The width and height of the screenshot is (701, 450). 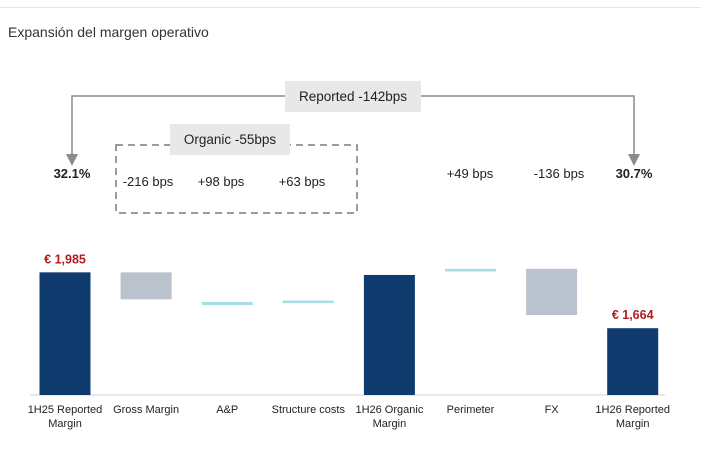 I want to click on reported-bracket-box, so click(x=353, y=96).